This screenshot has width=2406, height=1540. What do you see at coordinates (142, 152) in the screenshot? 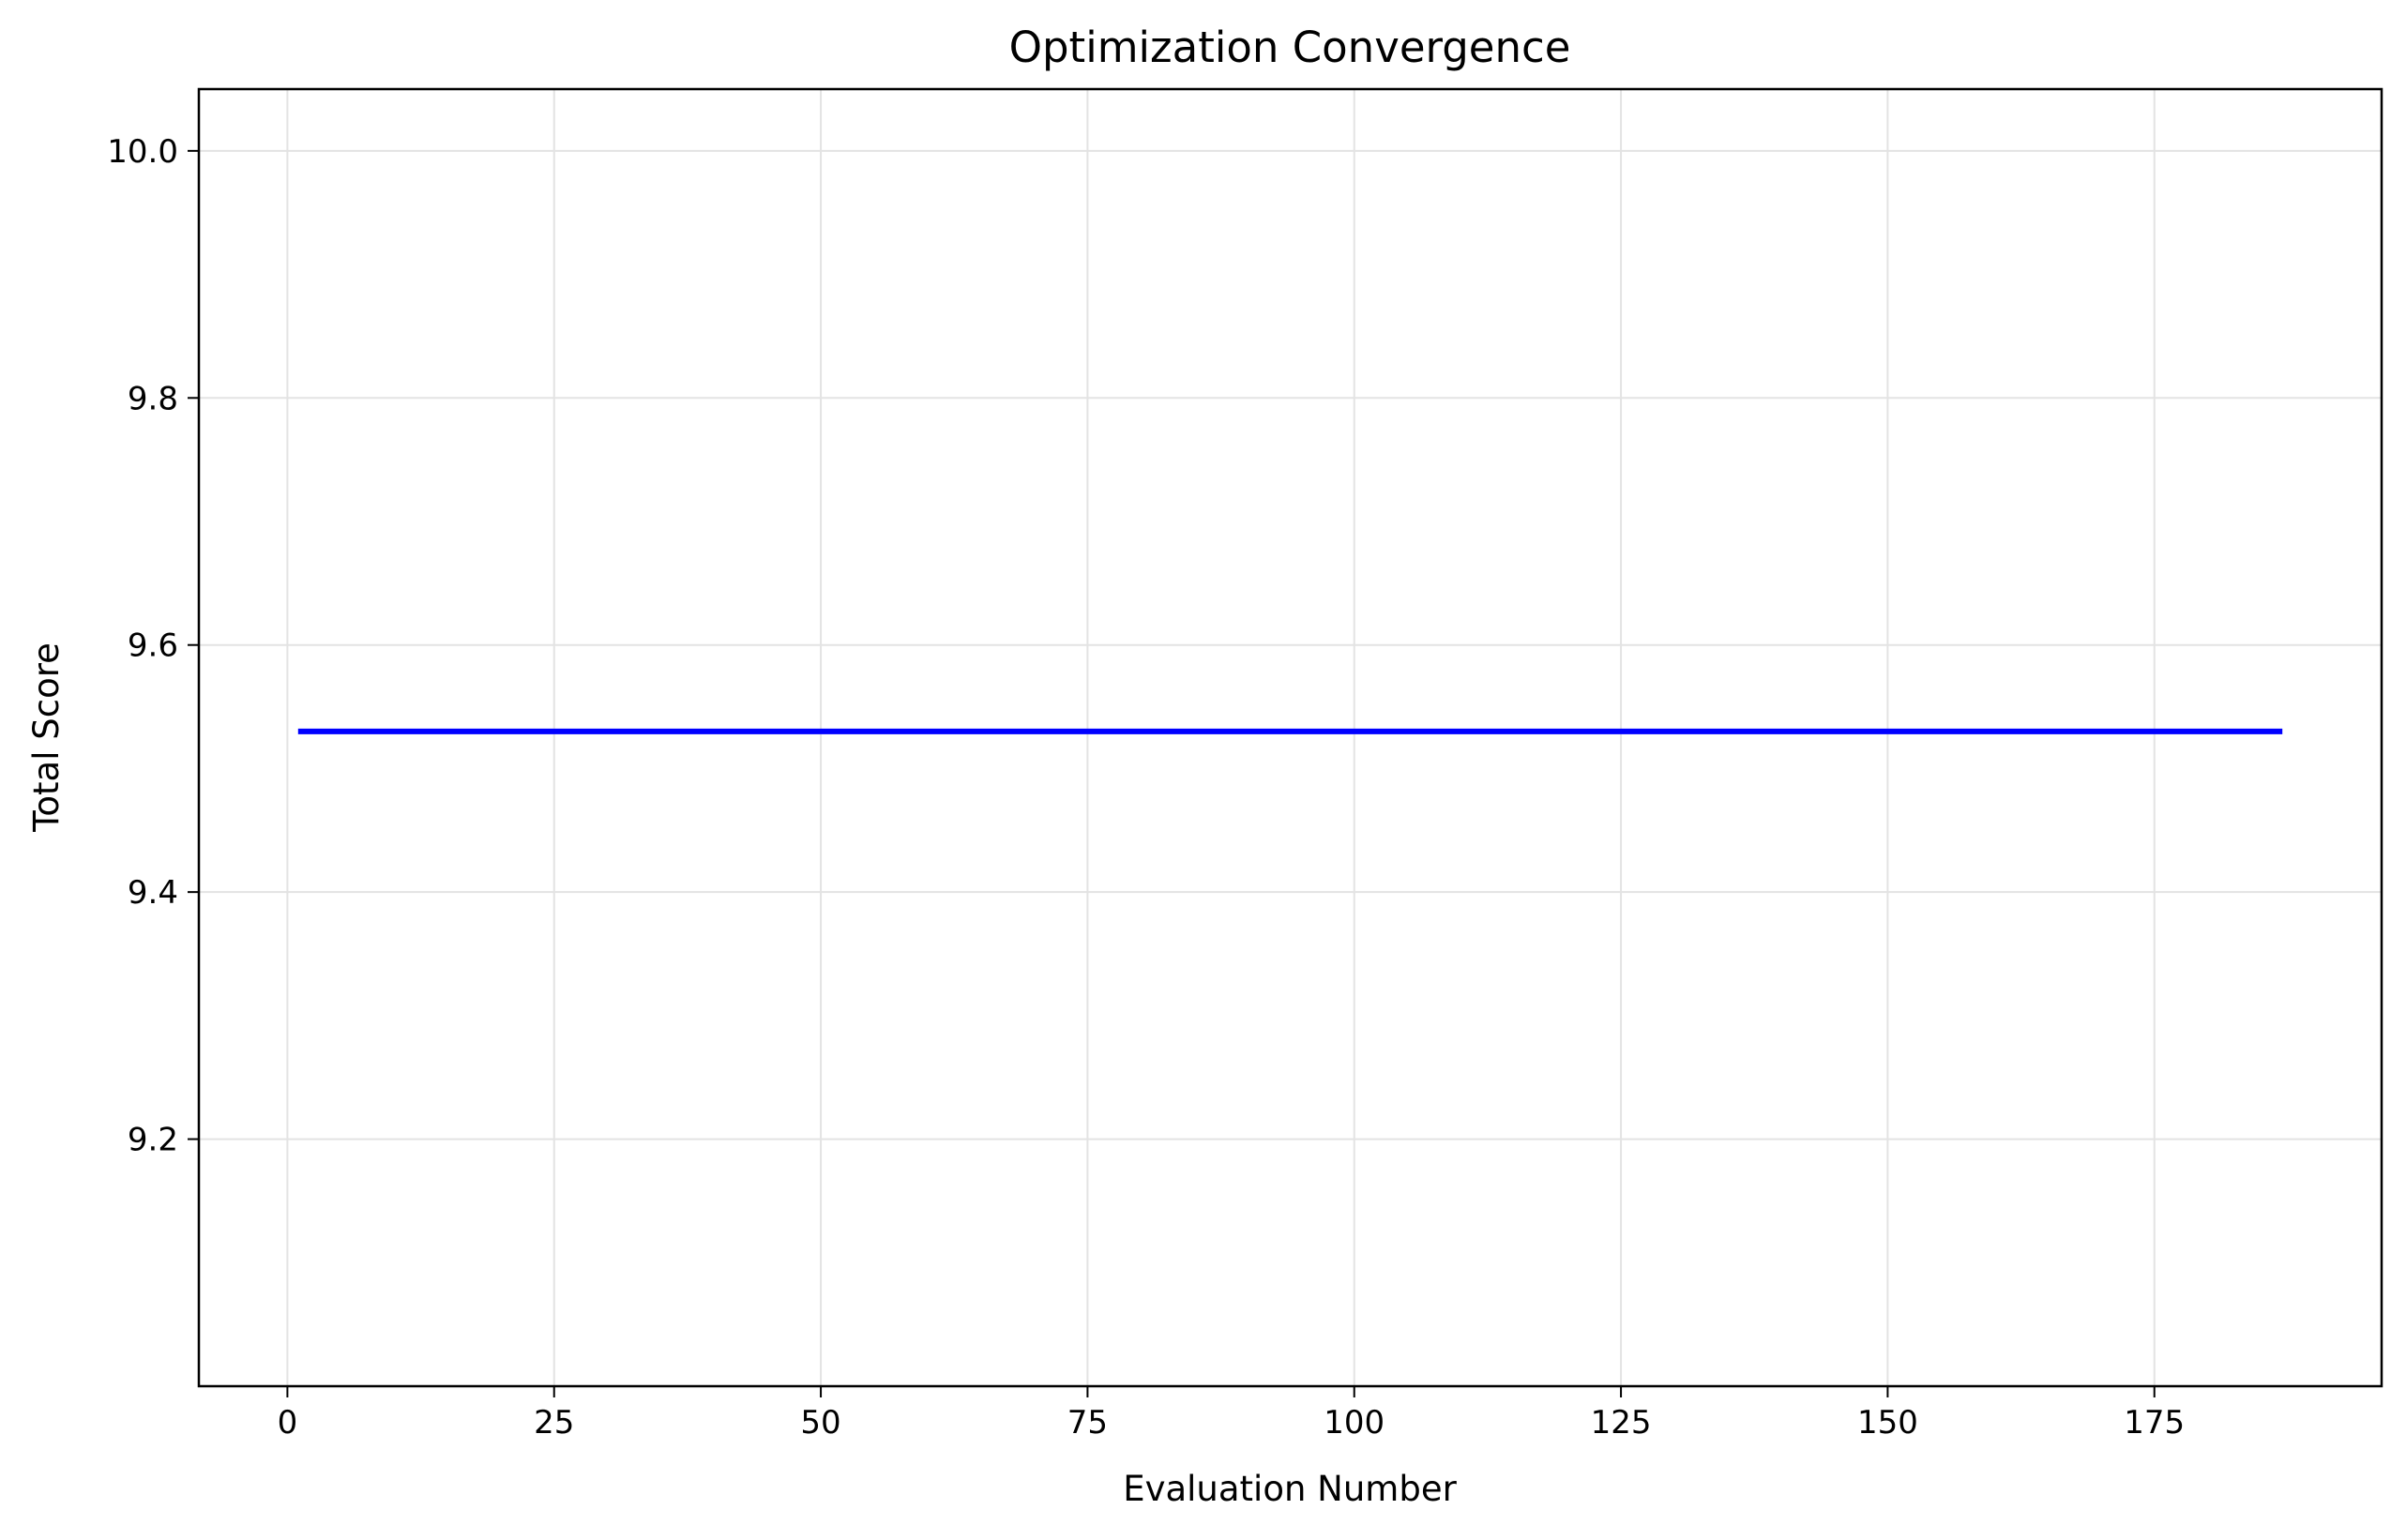
I see `y-tick-label: 10.0` at bounding box center [142, 152].